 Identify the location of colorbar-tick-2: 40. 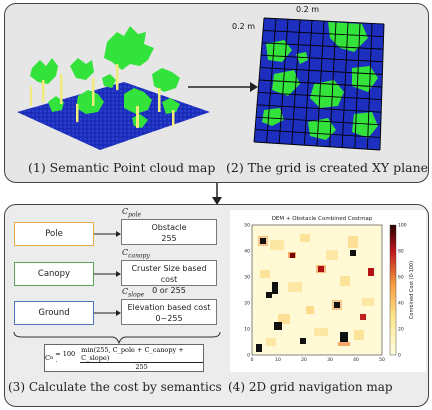
(401, 304).